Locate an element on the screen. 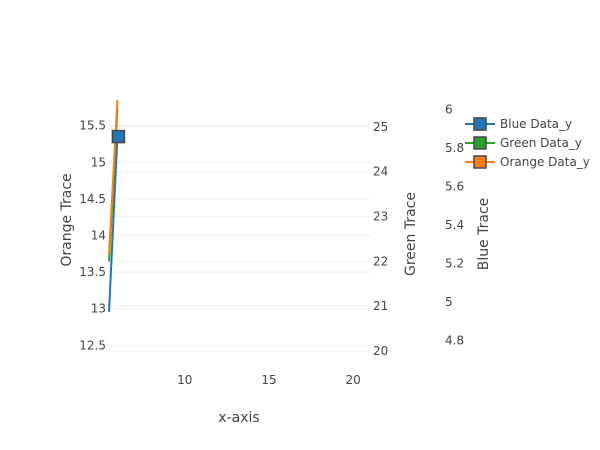 Image resolution: width=600 pixels, height=450 pixels. y-tick-label-green: 20 is located at coordinates (380, 351).